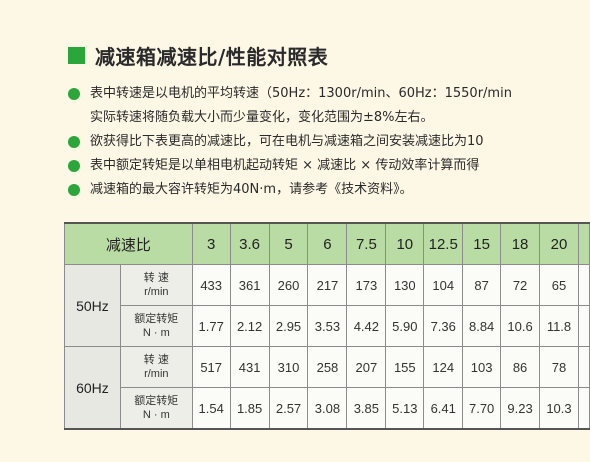  Describe the element at coordinates (327, 285) in the screenshot. I see `table-cell: 217` at that location.